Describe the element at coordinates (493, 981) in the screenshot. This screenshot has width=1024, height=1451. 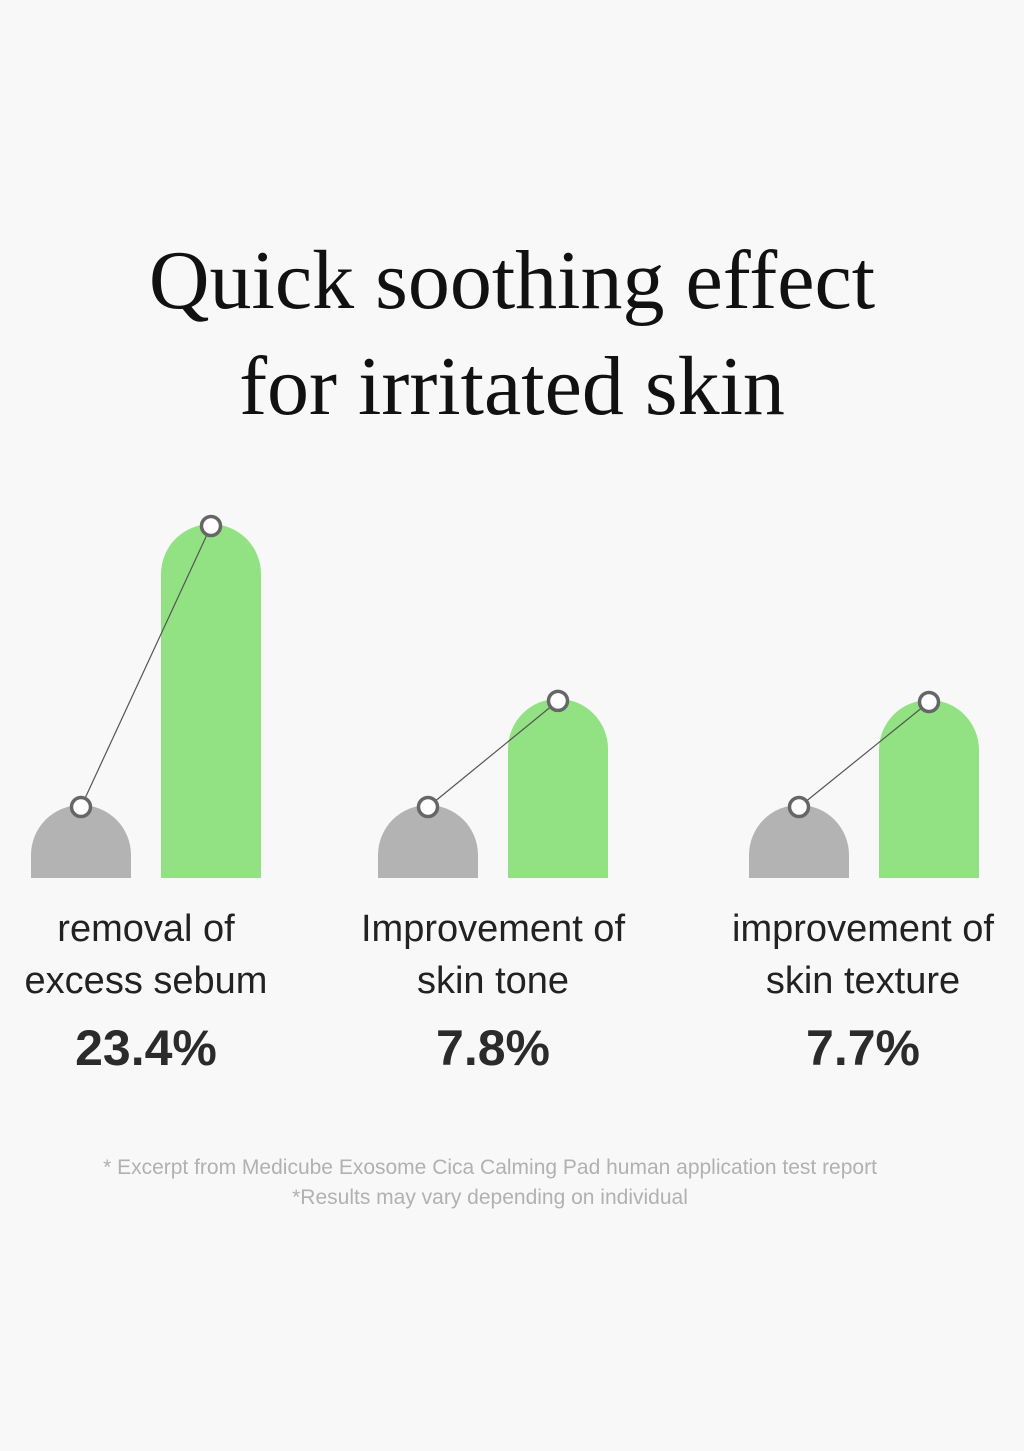
I see `category-label-line-2: skin tone` at that location.